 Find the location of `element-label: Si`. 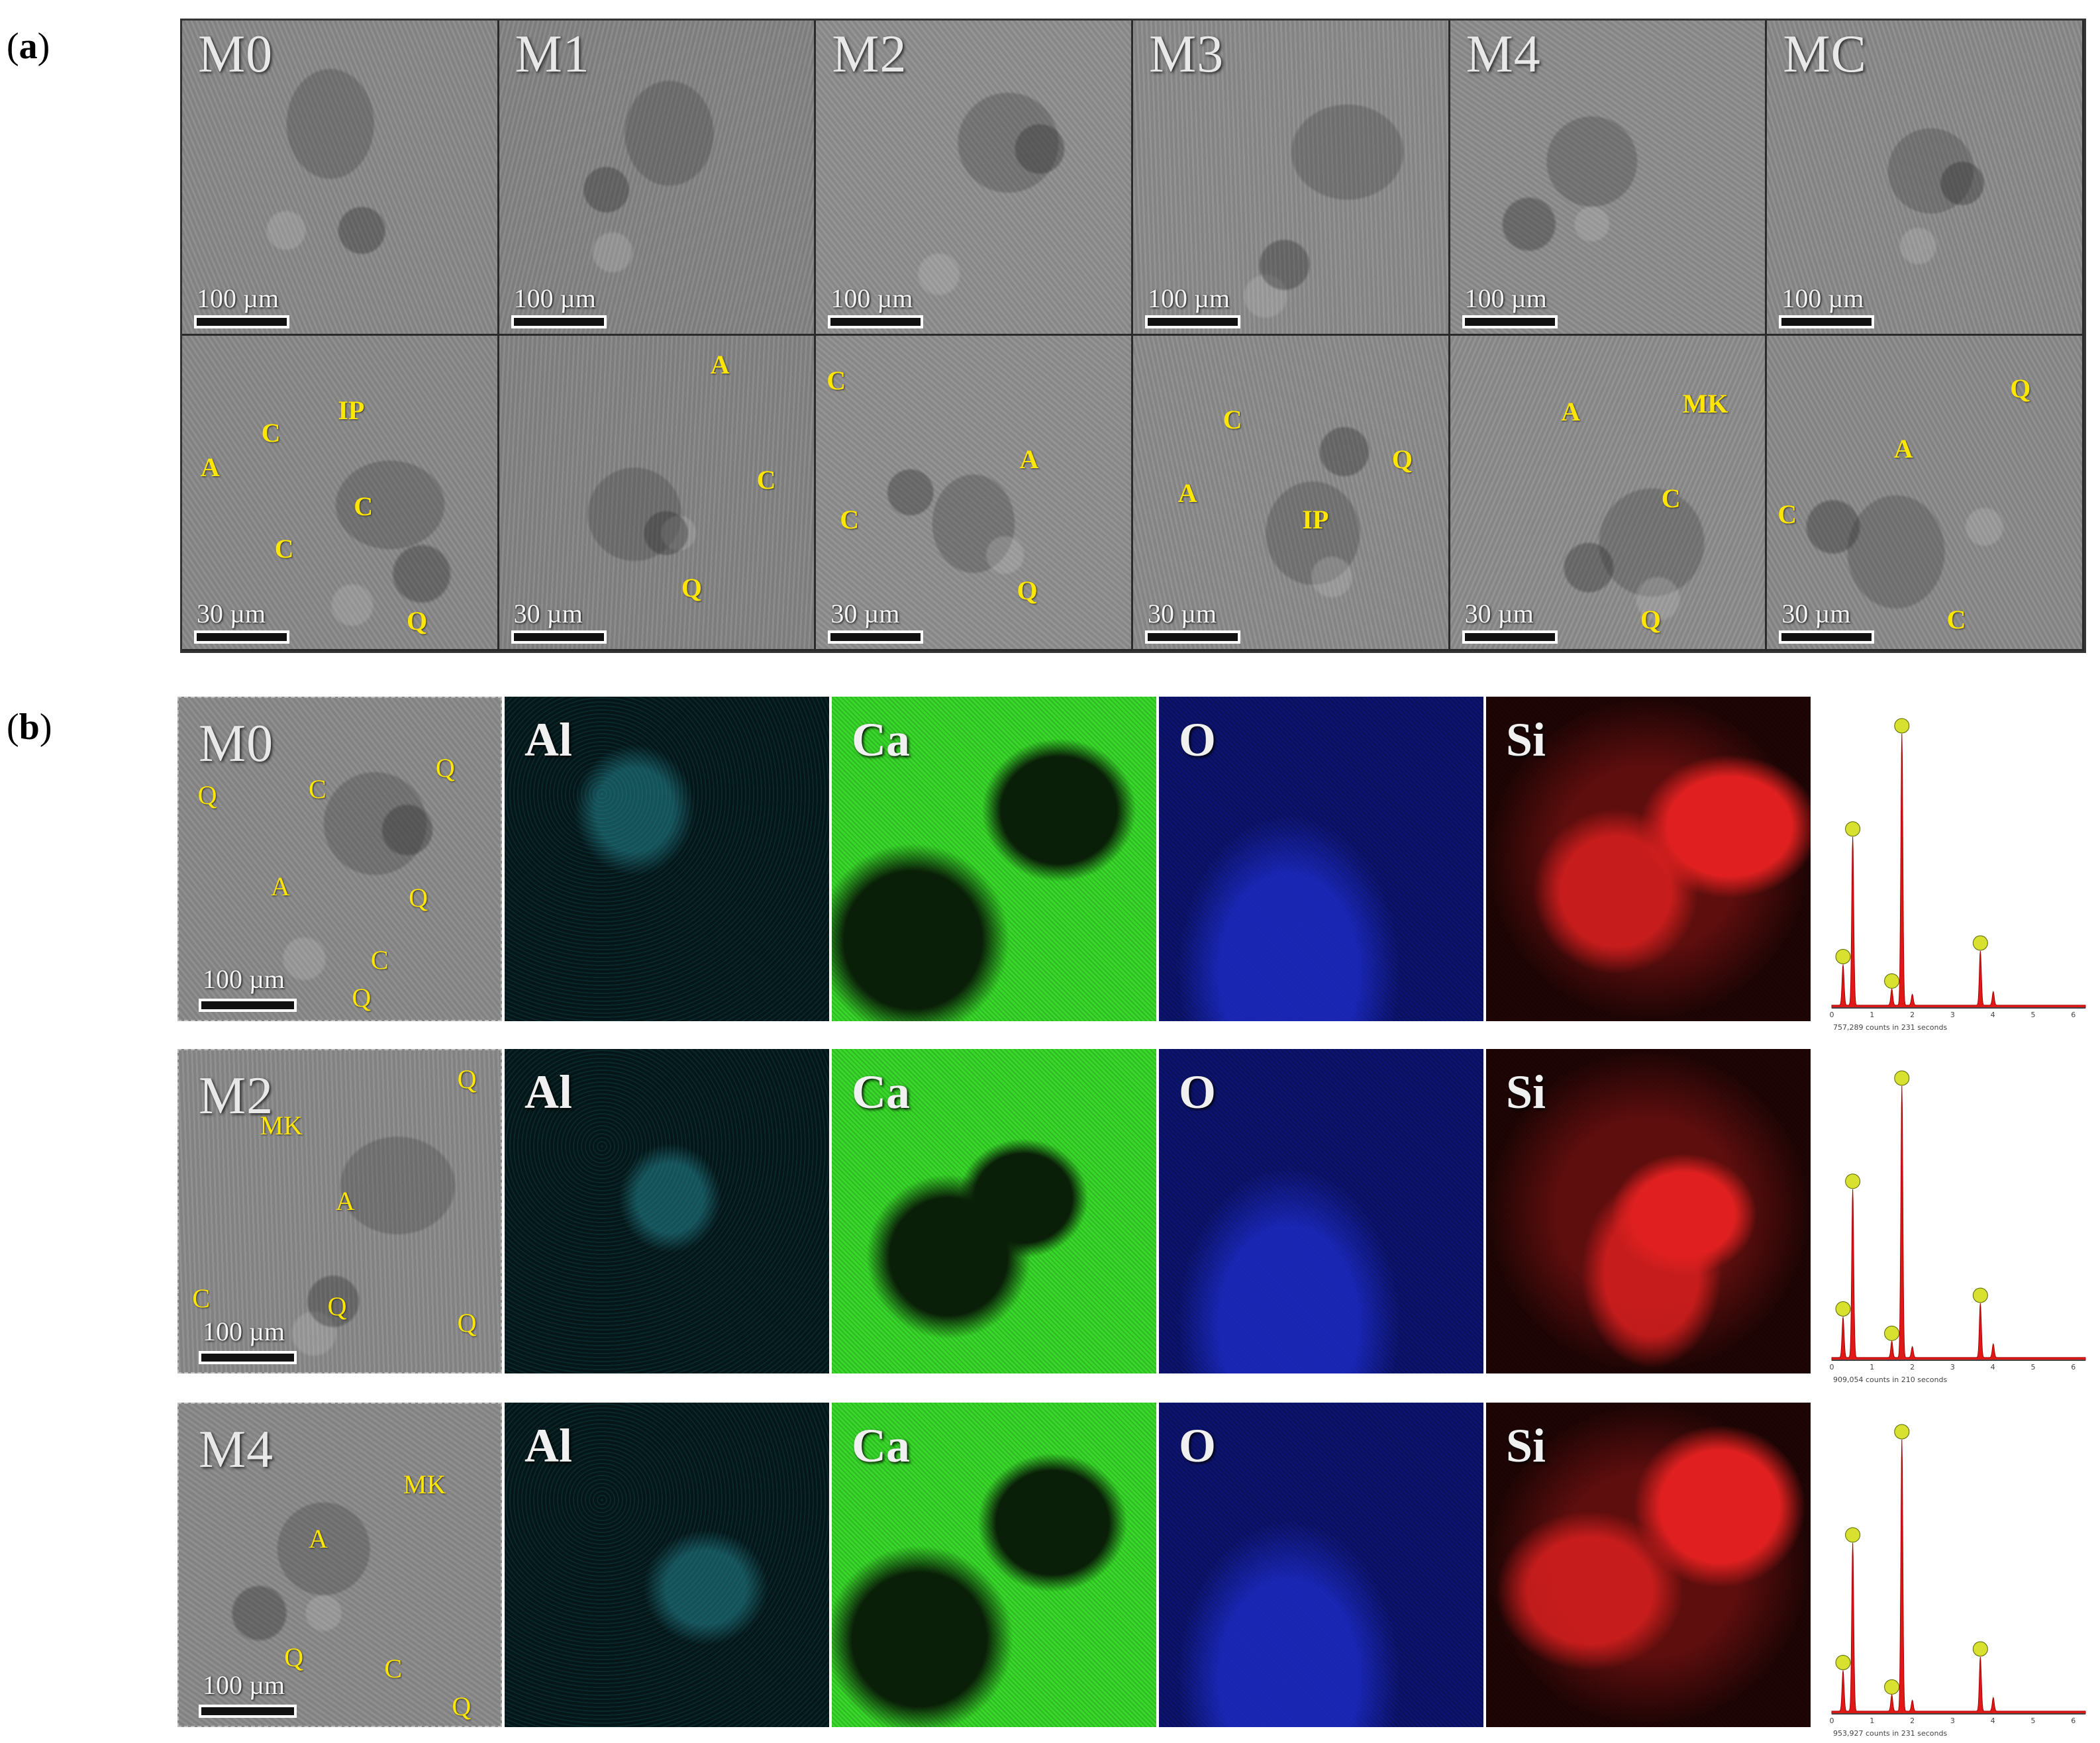

element-label: Si is located at coordinates (1526, 1445).